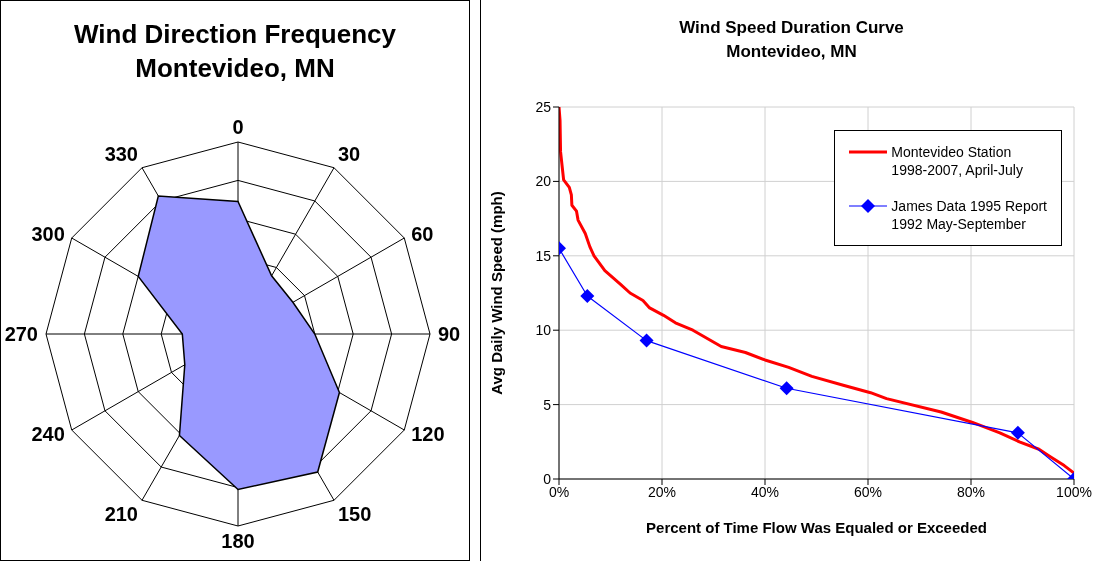 Image resolution: width=1102 pixels, height=561 pixels. I want to click on spoke-label: 210, so click(121, 514).